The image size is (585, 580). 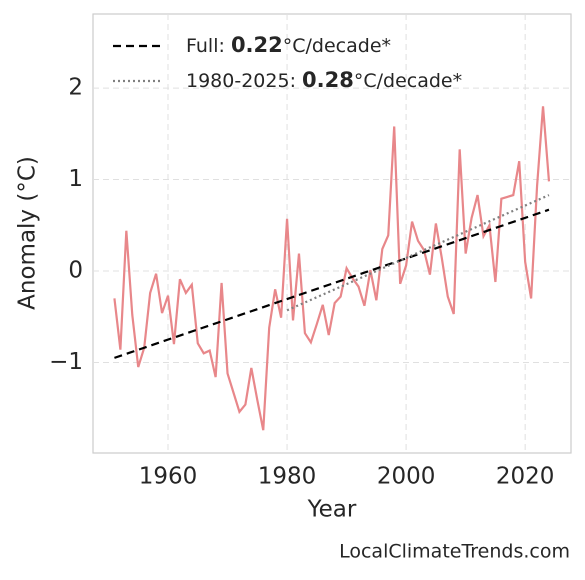 What do you see at coordinates (454, 552) in the screenshot?
I see `source: LocalClimateTrends.com` at bounding box center [454, 552].